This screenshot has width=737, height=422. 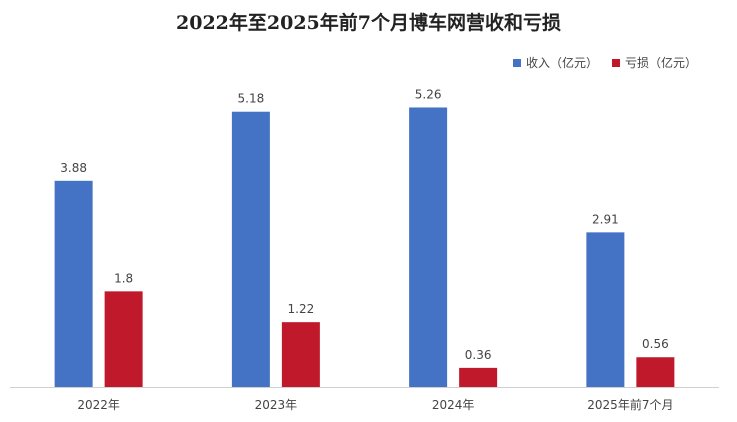 What do you see at coordinates (123, 278) in the screenshot?
I see `data-label-loss-0: 1.8` at bounding box center [123, 278].